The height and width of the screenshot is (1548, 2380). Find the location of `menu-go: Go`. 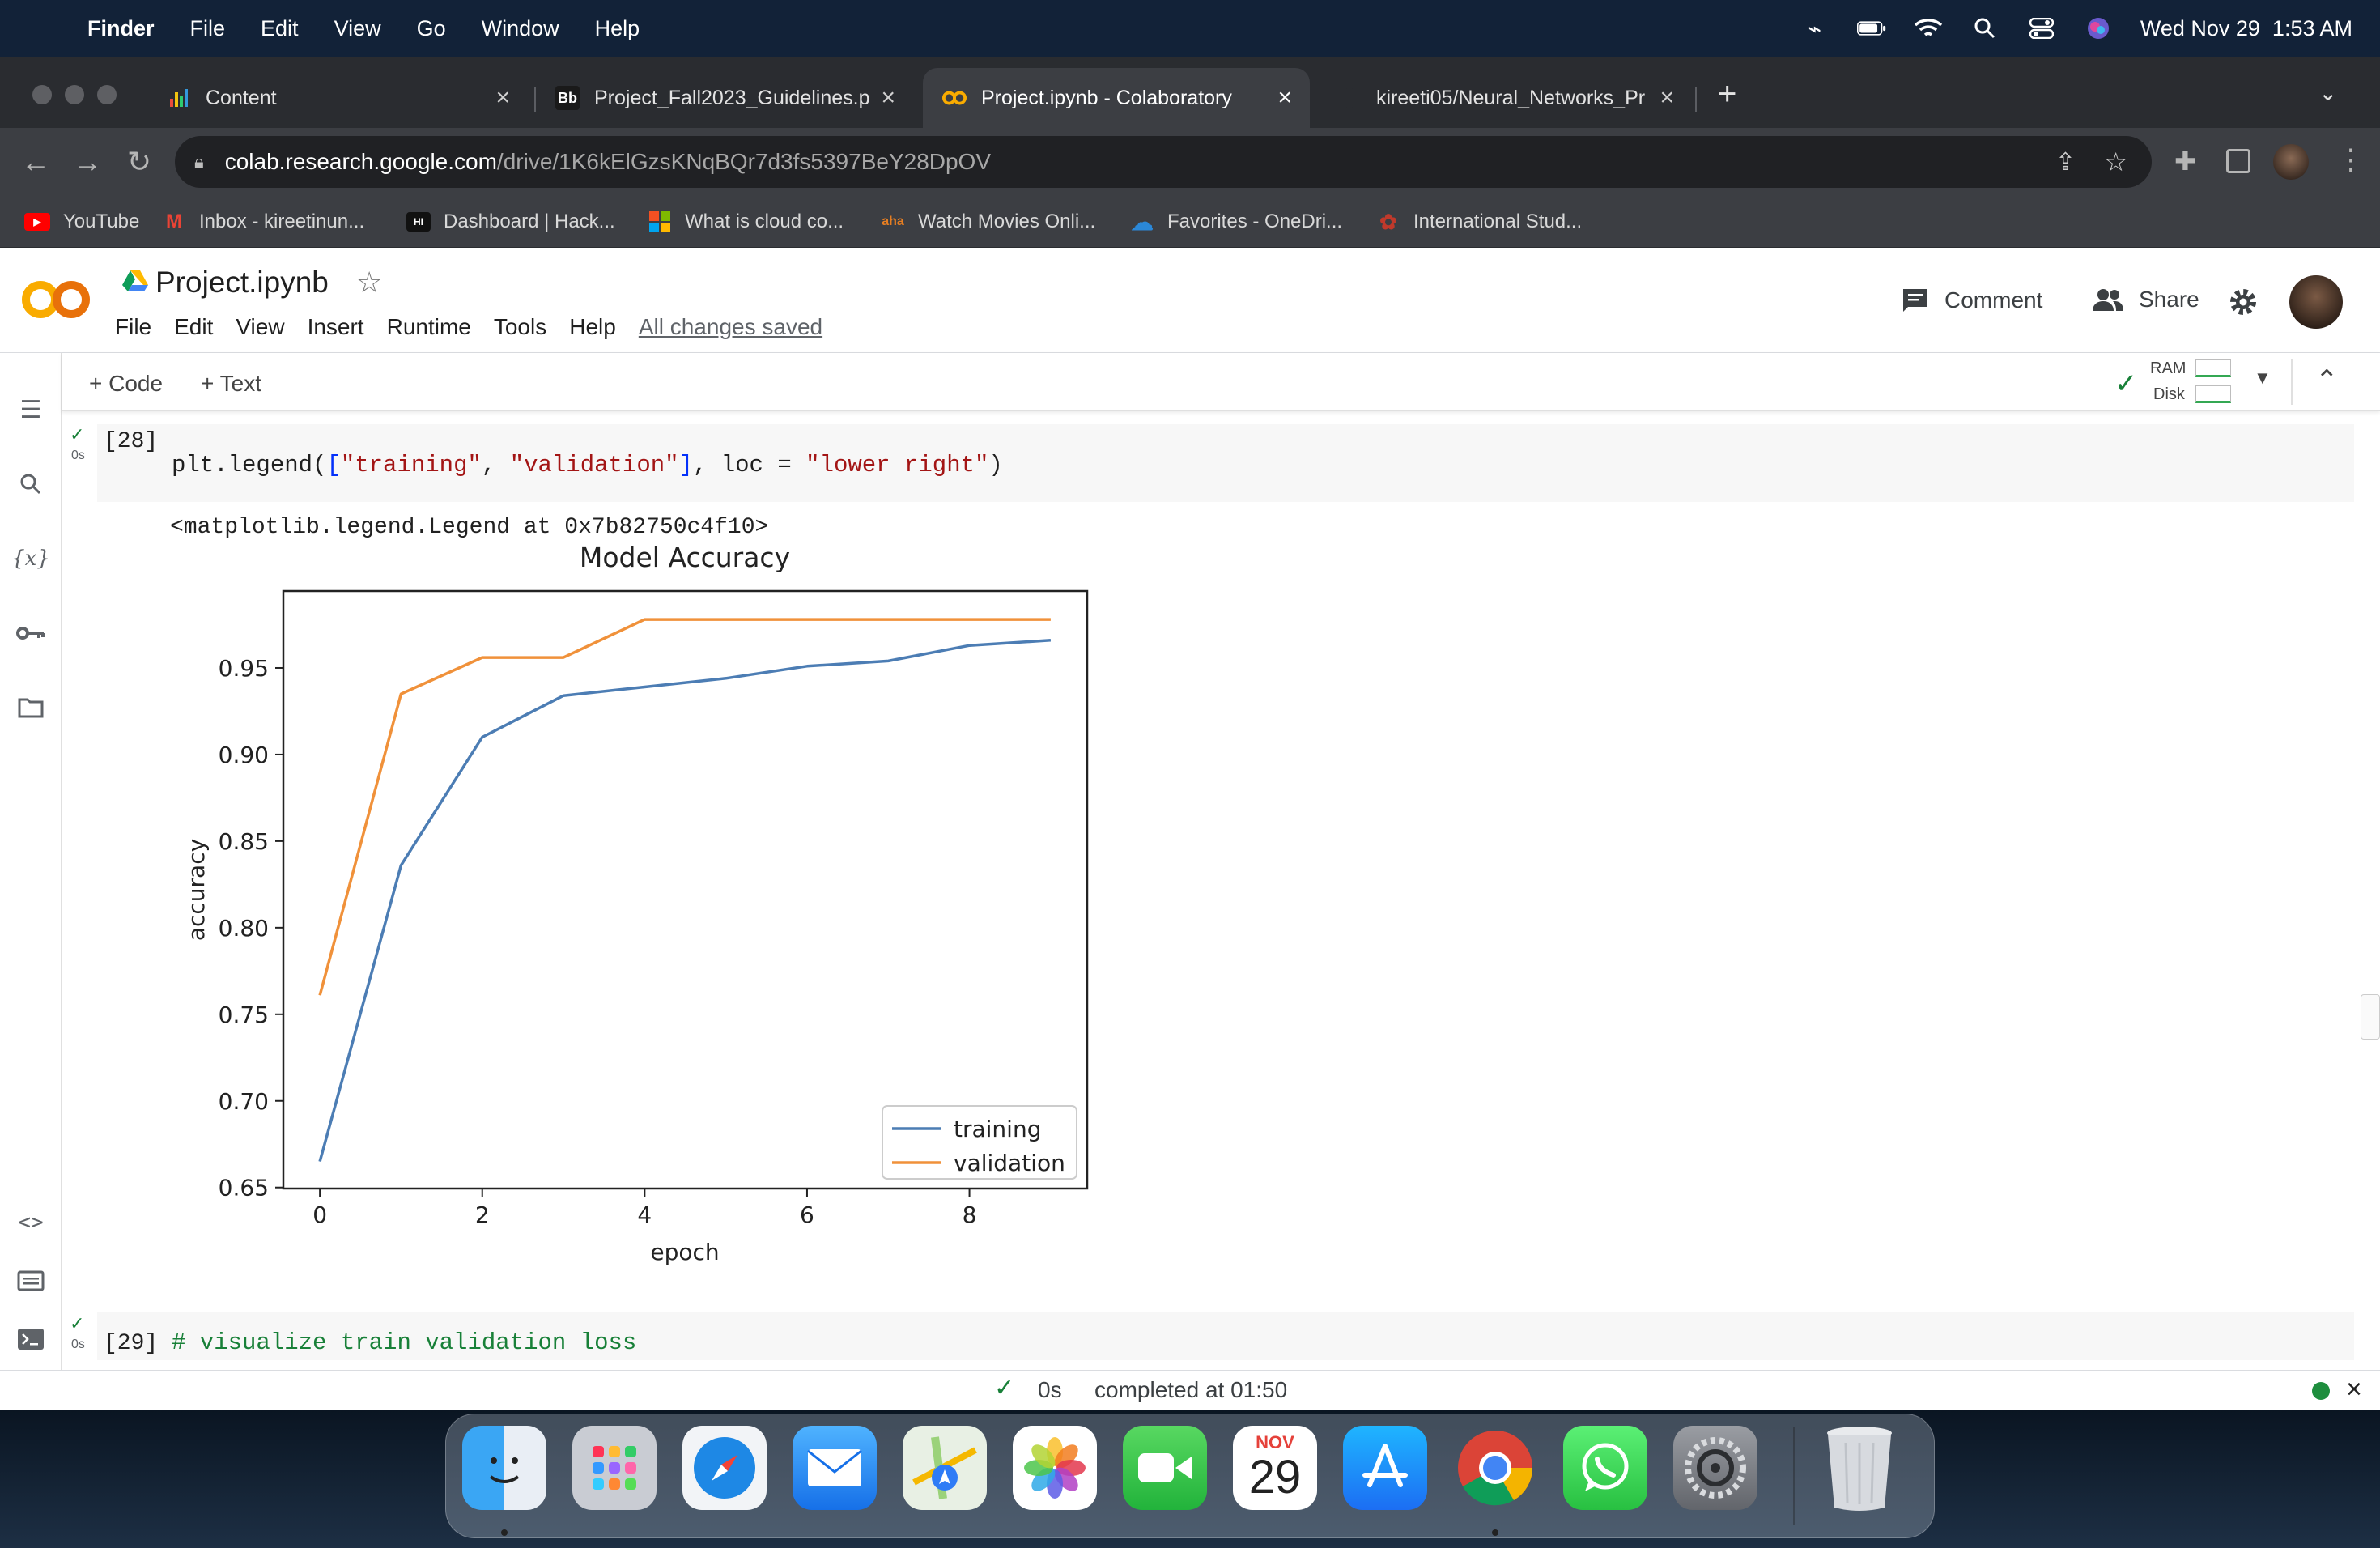

menu-go: Go is located at coordinates (431, 27).